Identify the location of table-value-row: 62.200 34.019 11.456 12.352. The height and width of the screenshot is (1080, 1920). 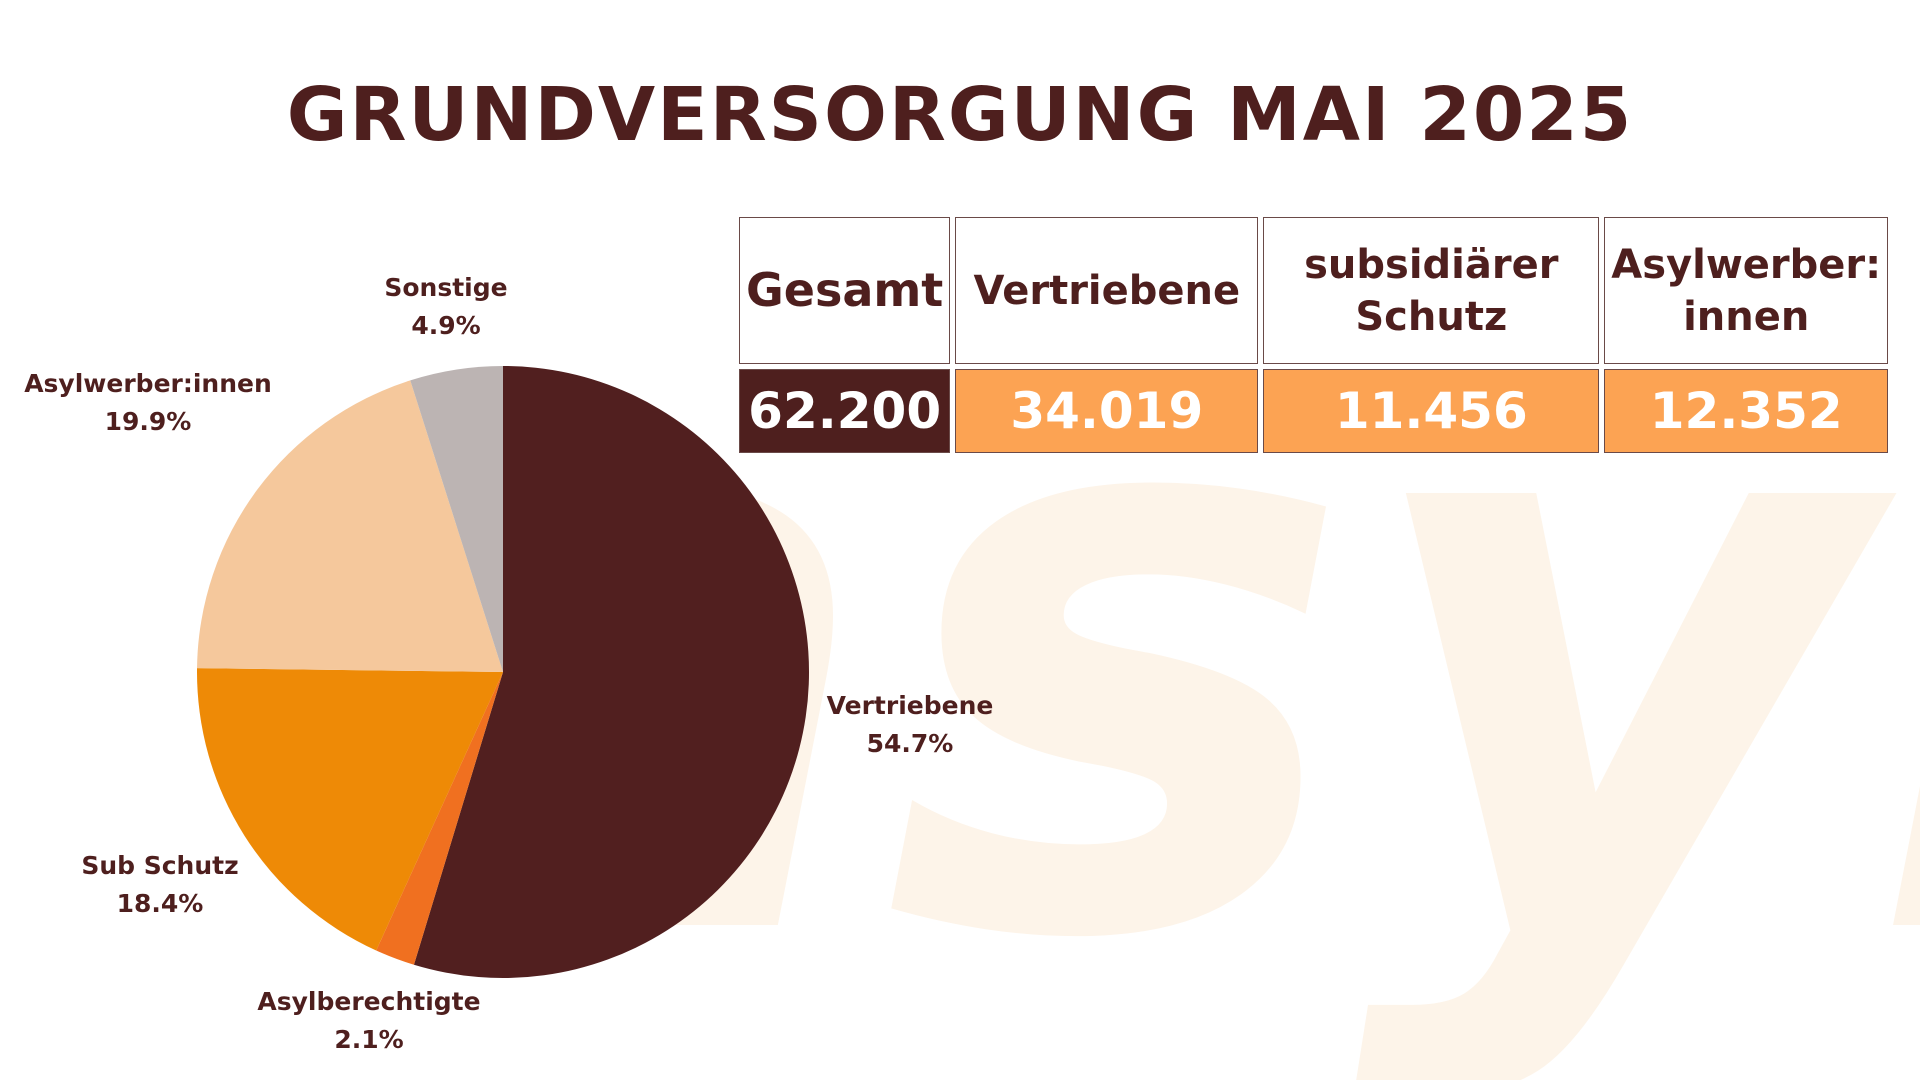
(1314, 411).